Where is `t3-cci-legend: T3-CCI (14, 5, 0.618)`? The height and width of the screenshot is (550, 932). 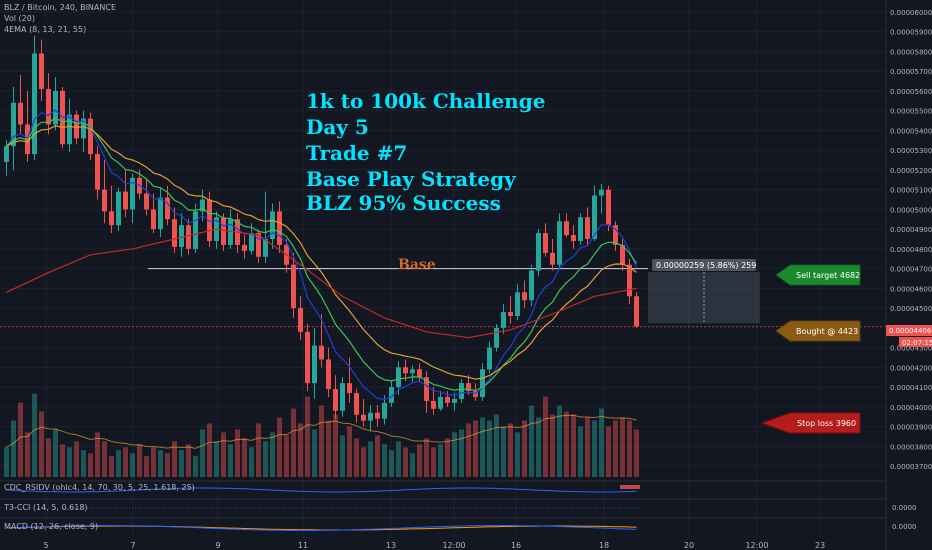 t3-cci-legend: T3-CCI (14, 5, 0.618) is located at coordinates (45, 507).